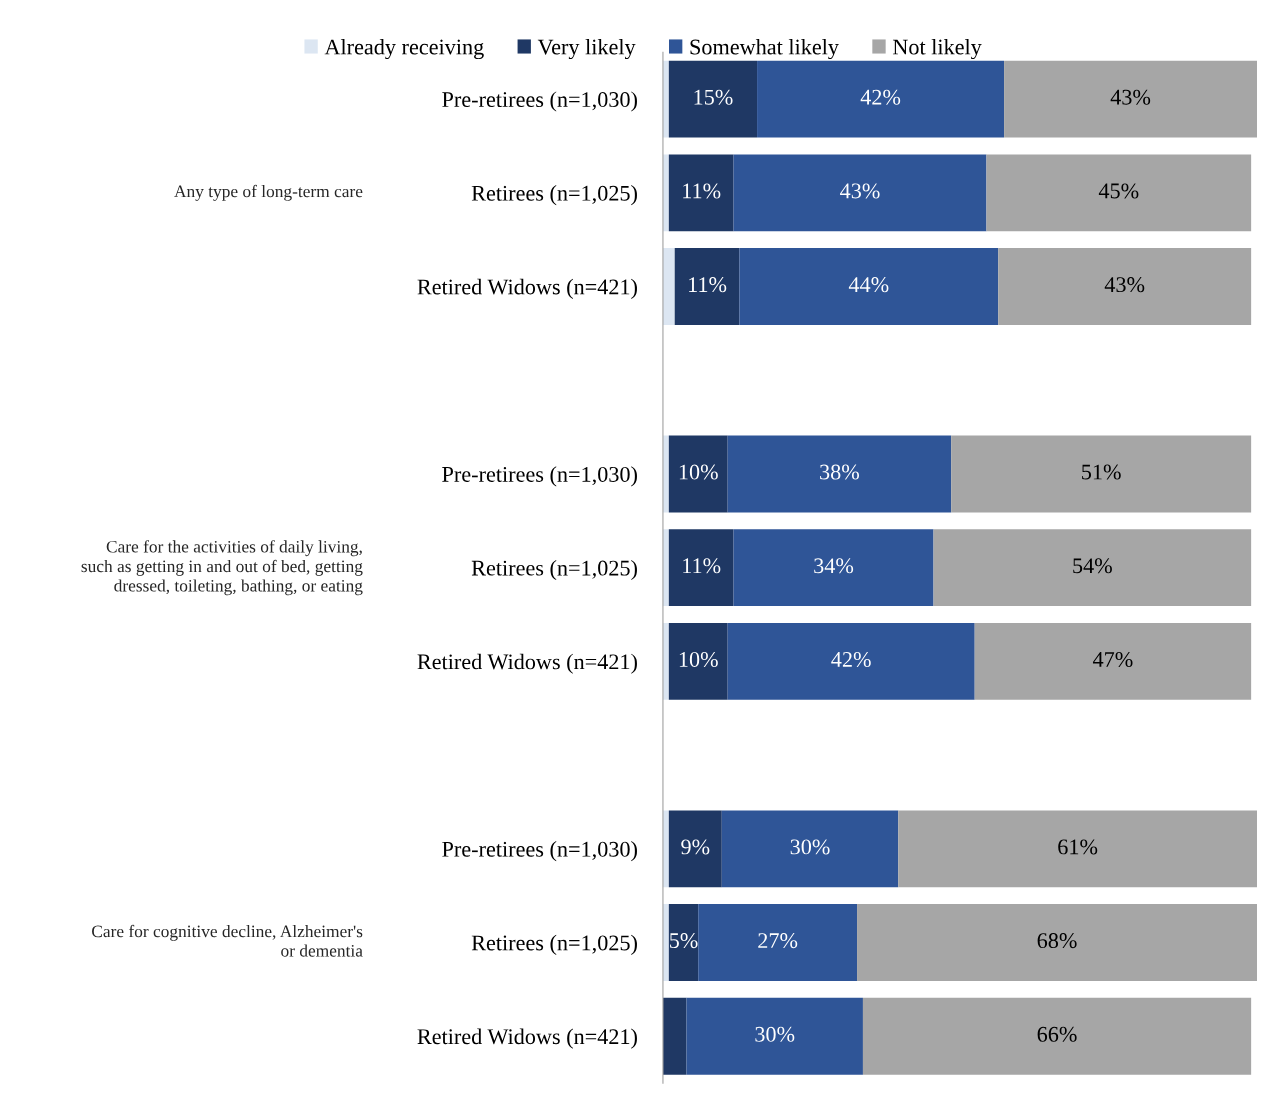  What do you see at coordinates (586, 49) in the screenshot?
I see `legend-label: Very likely` at bounding box center [586, 49].